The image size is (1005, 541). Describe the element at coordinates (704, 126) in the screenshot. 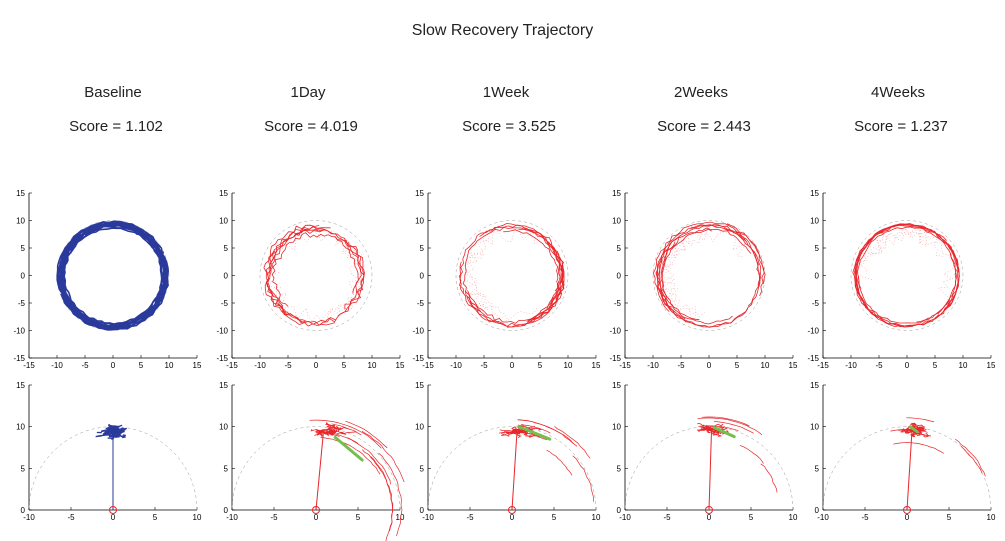

I see `score-2weeks: Score = 2.443` at that location.